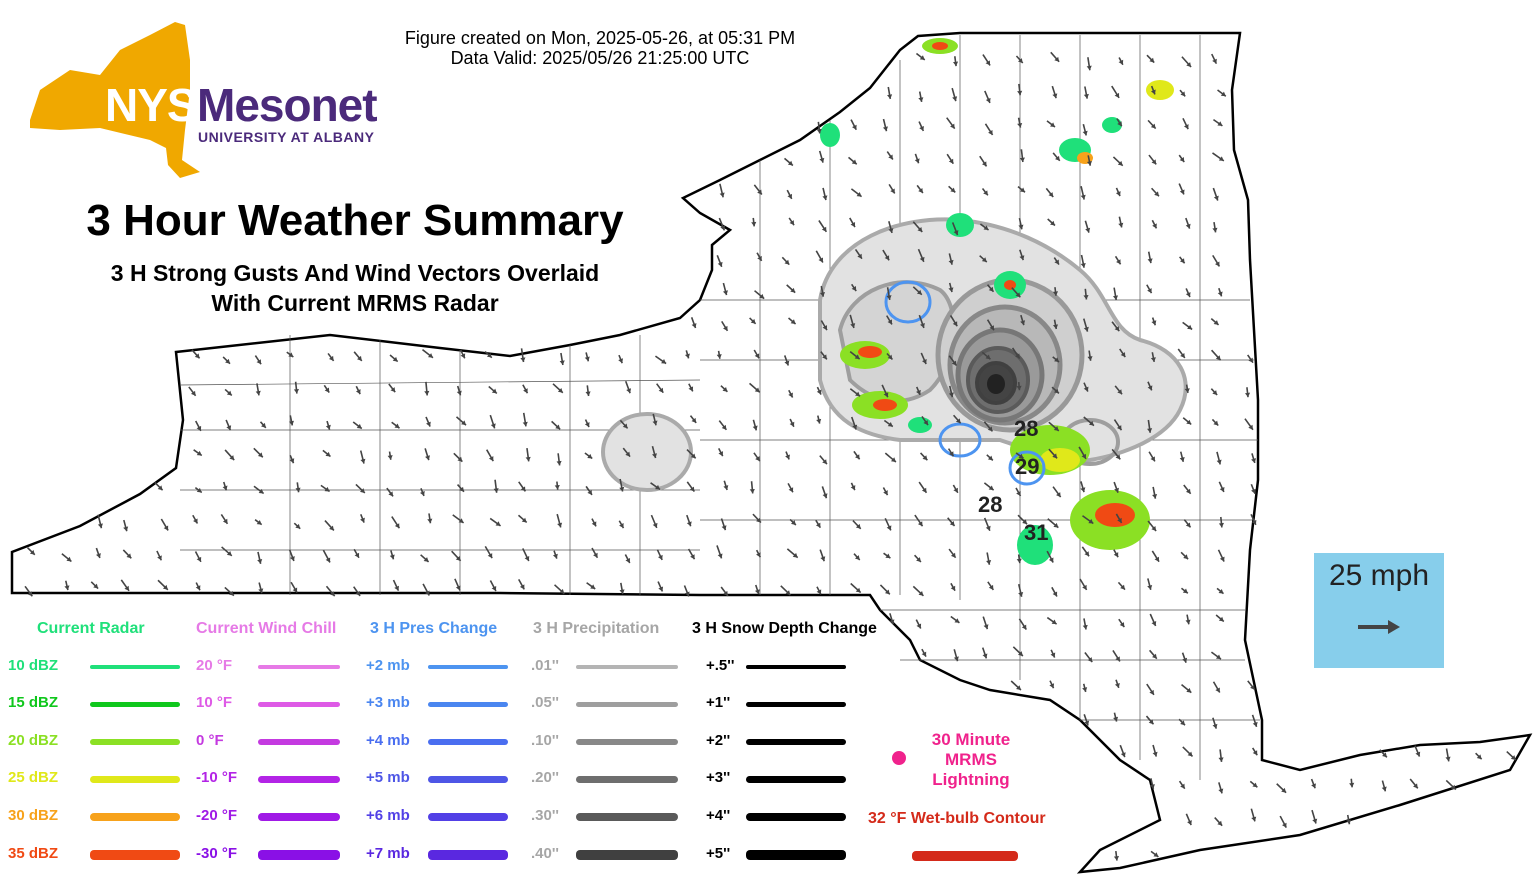  I want to click on legend-label: +7 mb, so click(388, 853).